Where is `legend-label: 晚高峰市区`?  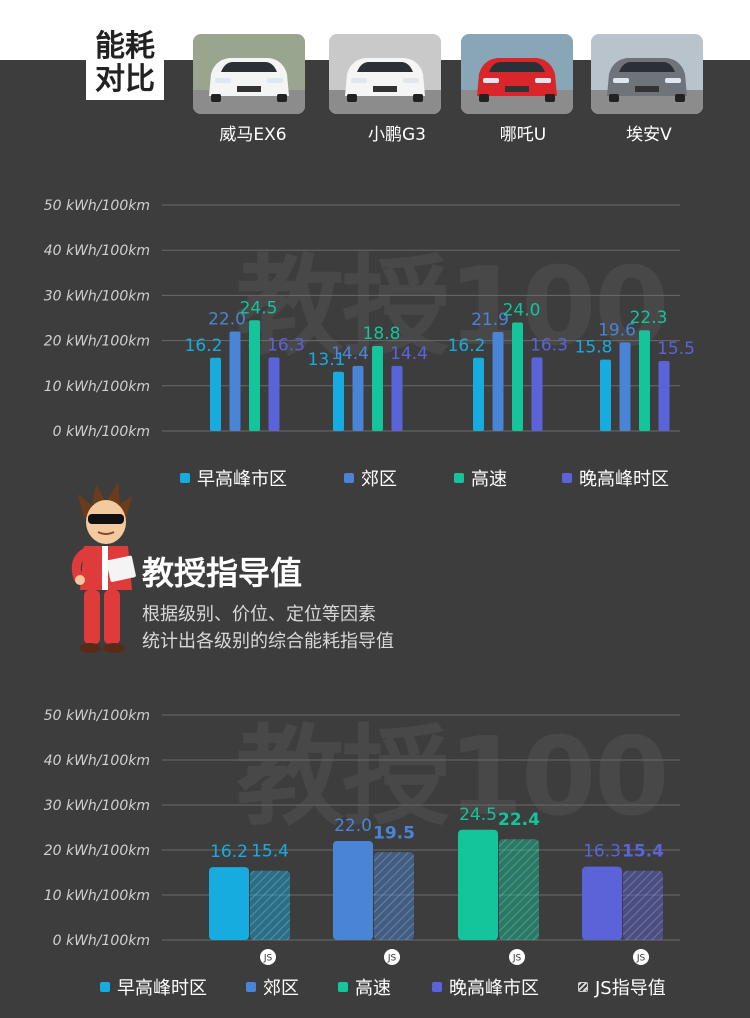 legend-label: 晚高峰市区 is located at coordinates (494, 988).